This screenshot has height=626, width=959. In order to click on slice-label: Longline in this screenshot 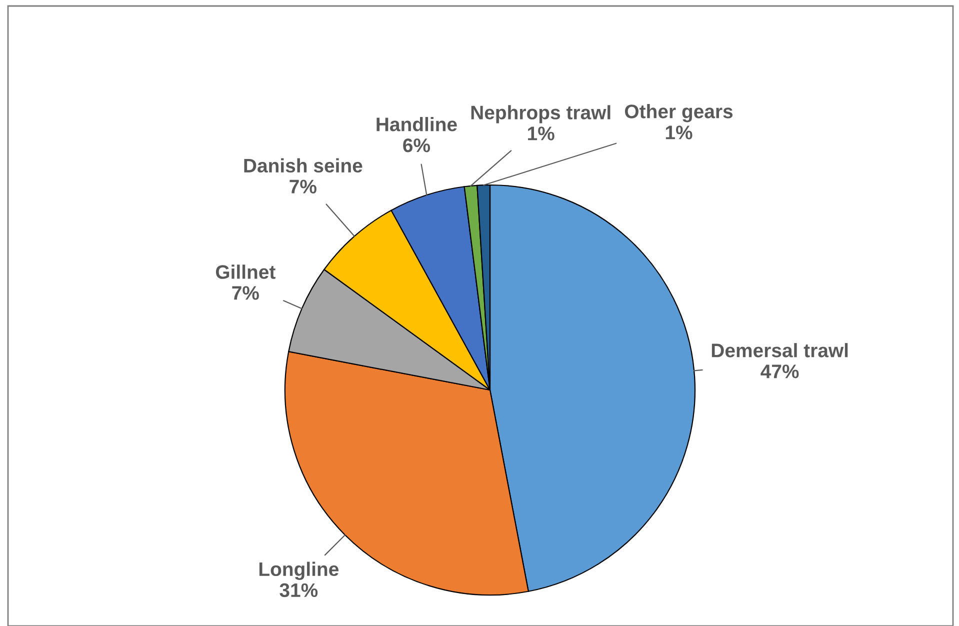, I will do `click(298, 571)`.